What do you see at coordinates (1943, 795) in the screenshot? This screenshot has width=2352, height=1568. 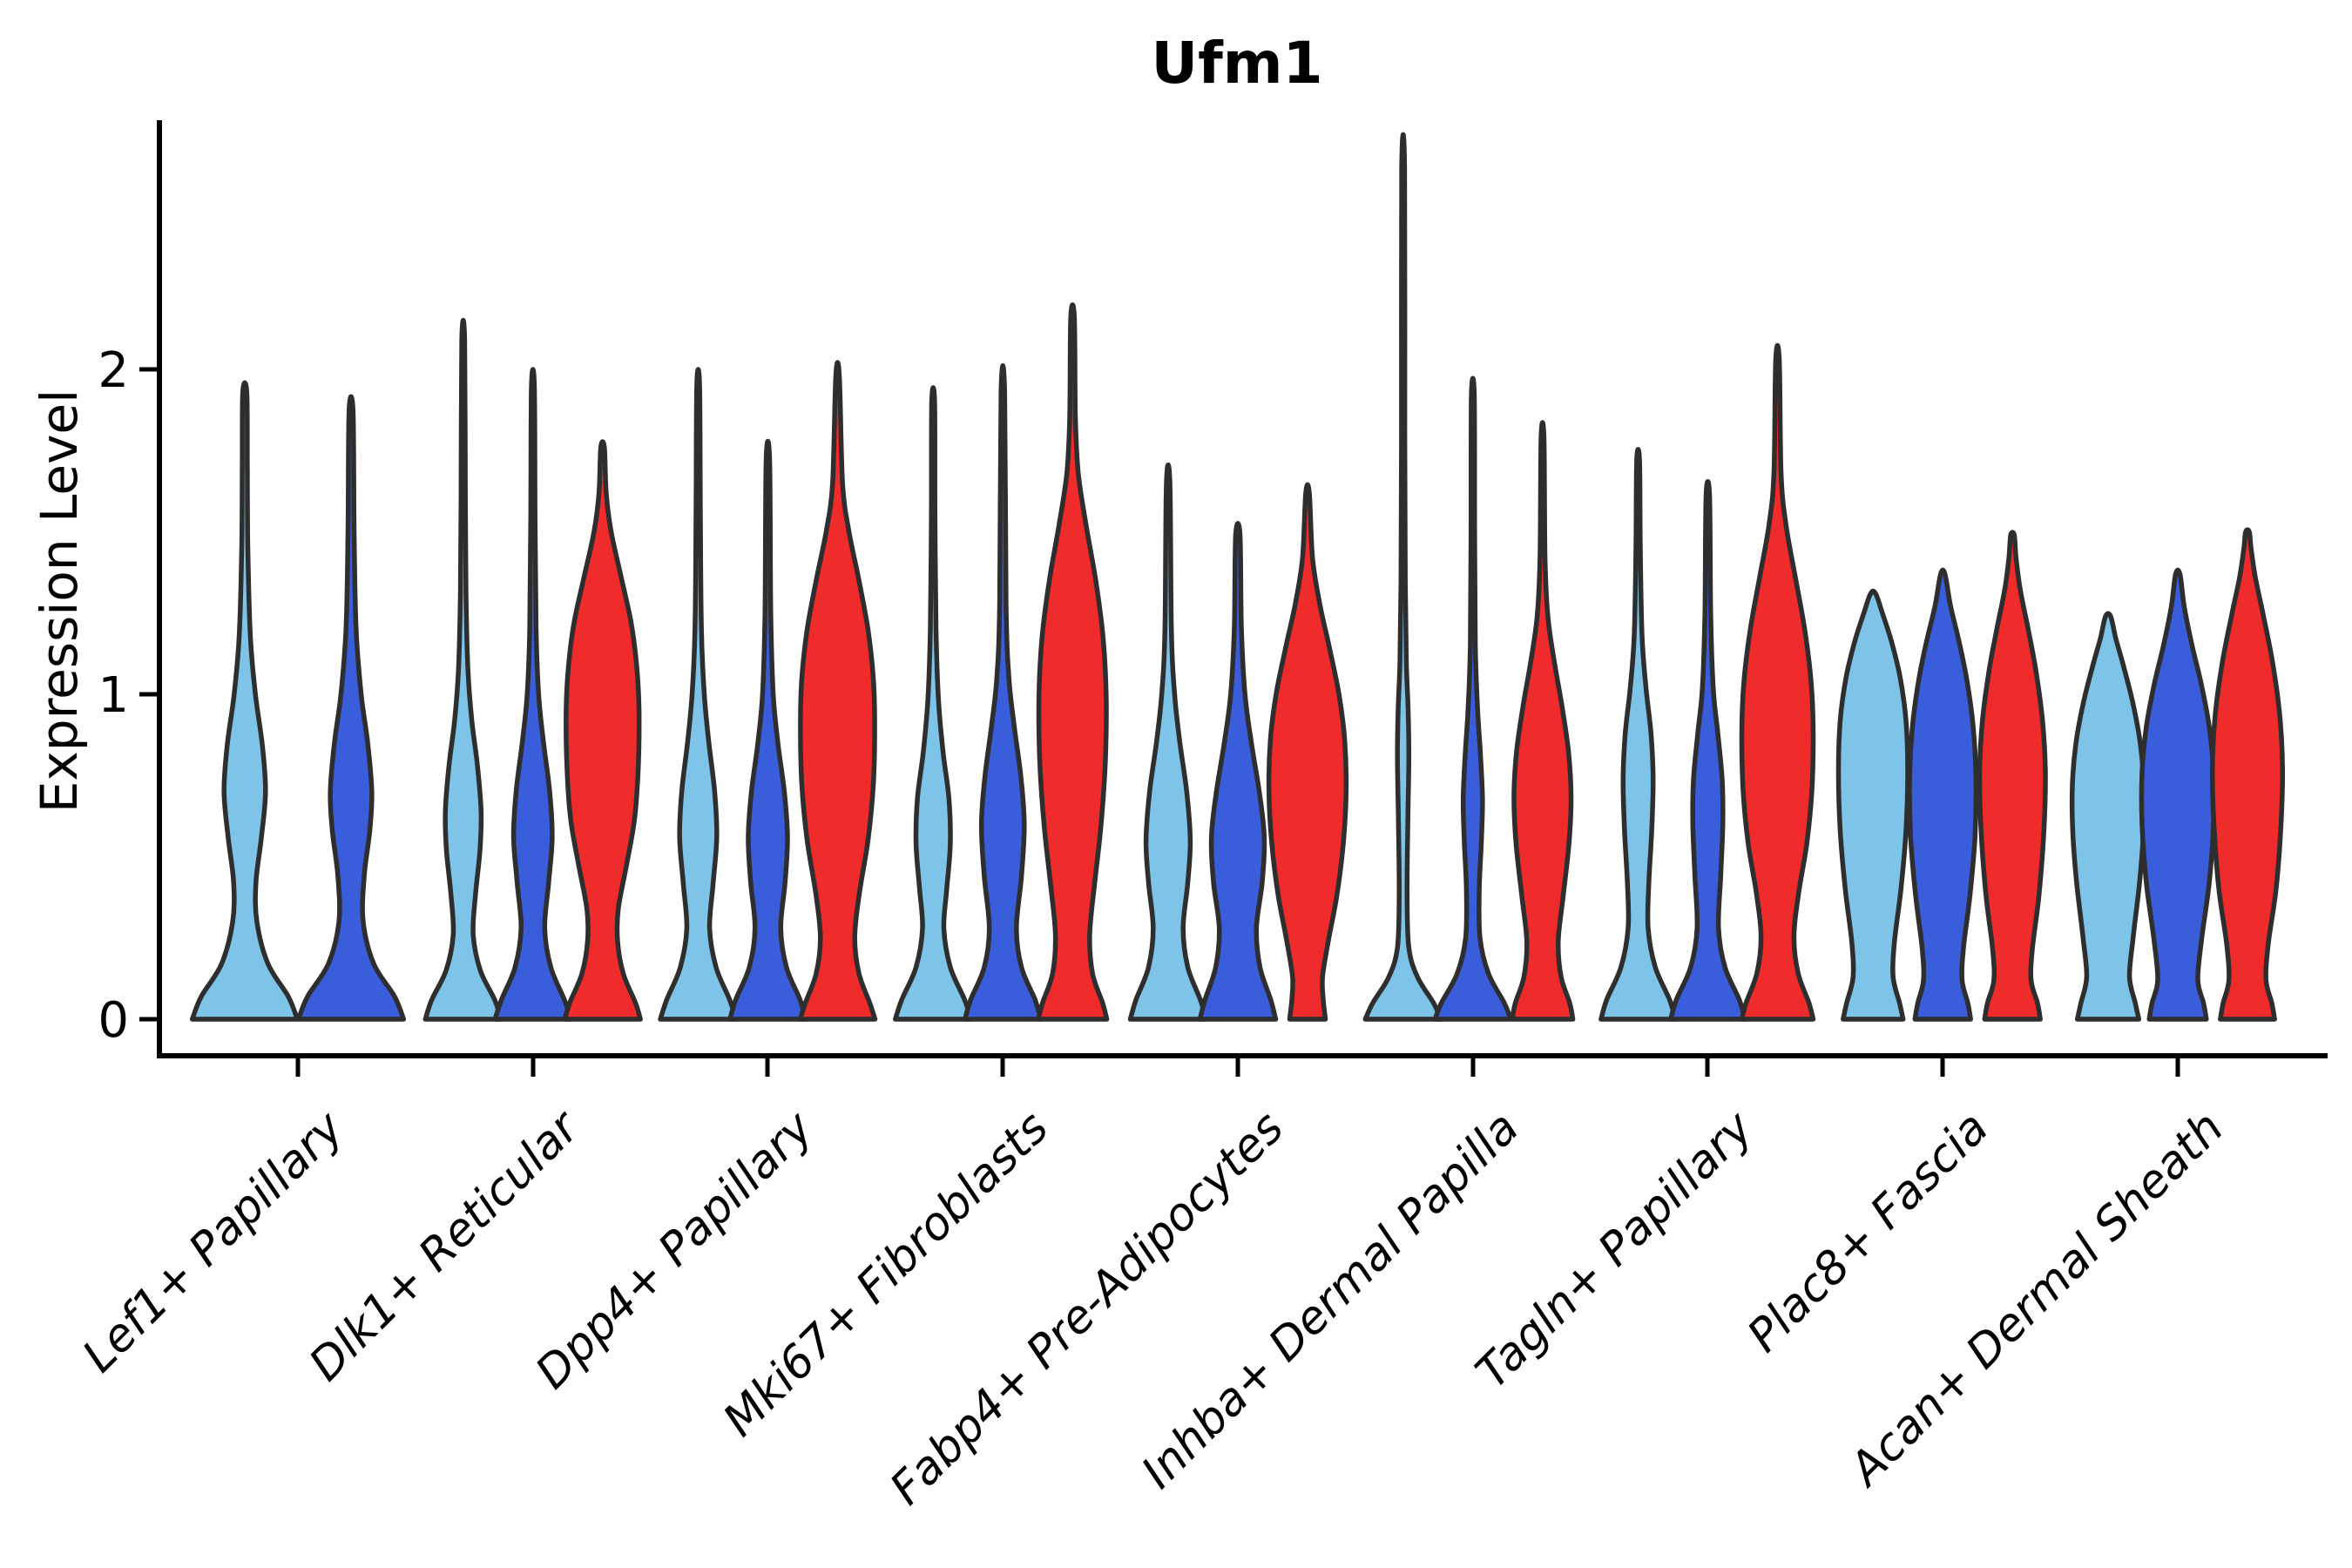 I see `violin-plac8-fascia-dark-blue` at bounding box center [1943, 795].